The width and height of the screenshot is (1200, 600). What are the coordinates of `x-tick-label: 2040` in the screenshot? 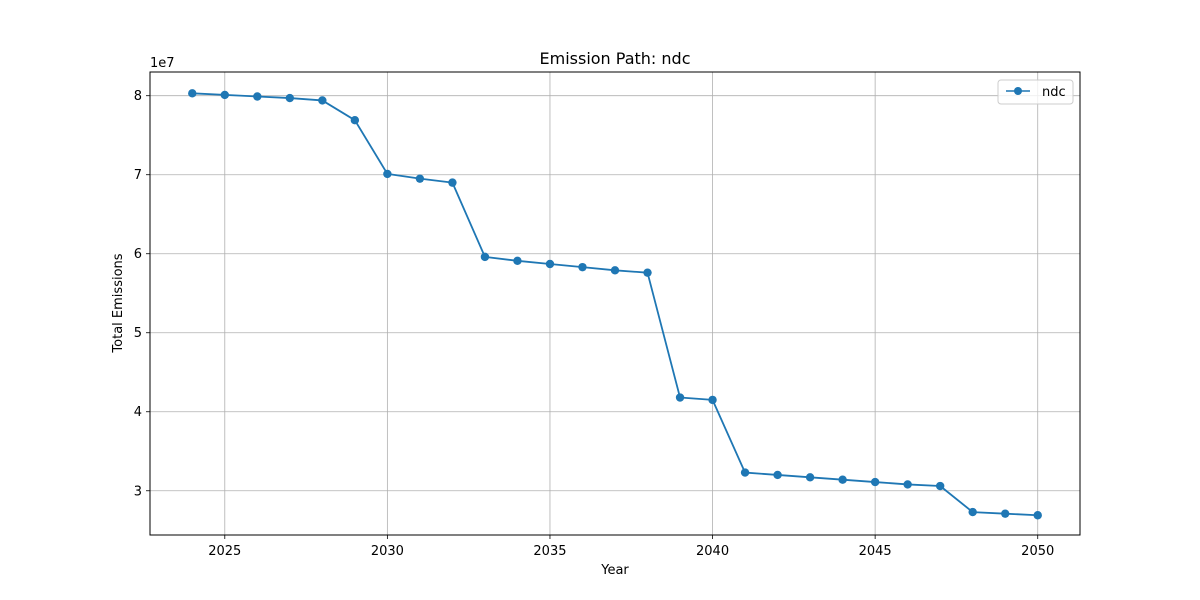 It's located at (712, 551).